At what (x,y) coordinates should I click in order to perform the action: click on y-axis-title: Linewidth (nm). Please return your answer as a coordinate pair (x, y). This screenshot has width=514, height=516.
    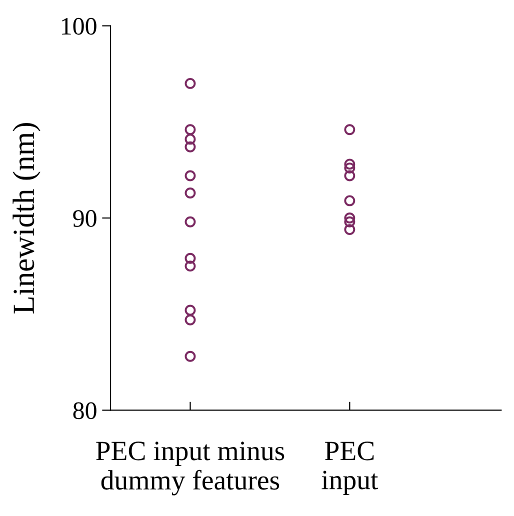
    Looking at the image, I should click on (26, 218).